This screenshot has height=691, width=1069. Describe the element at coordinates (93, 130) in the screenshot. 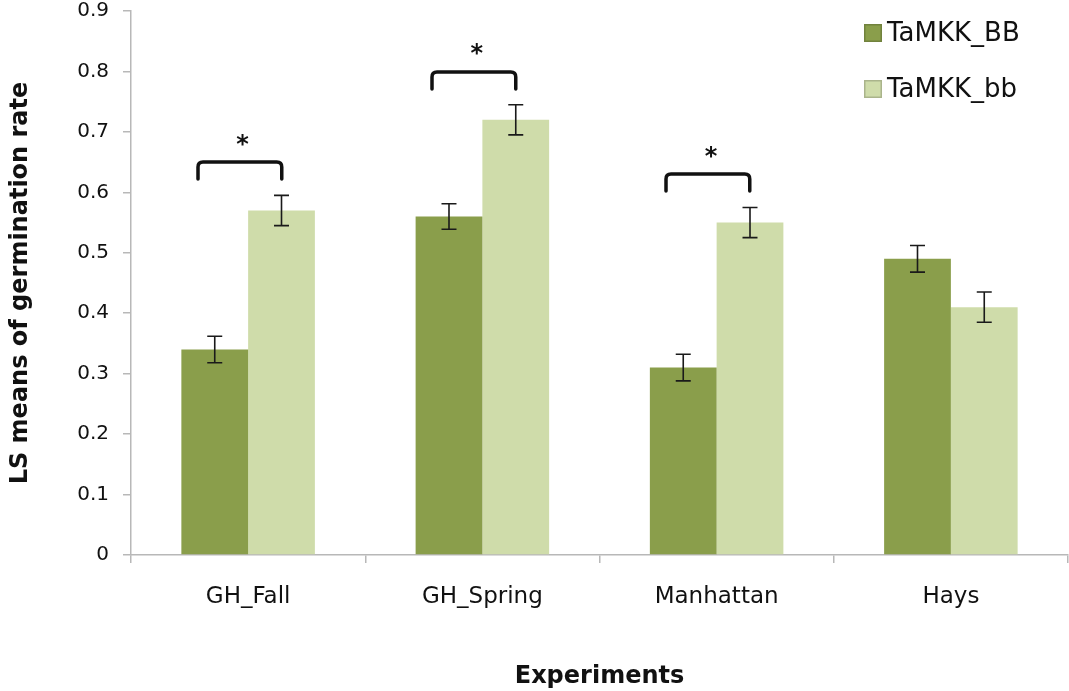

I see `y-tick-label: 0.7` at that location.